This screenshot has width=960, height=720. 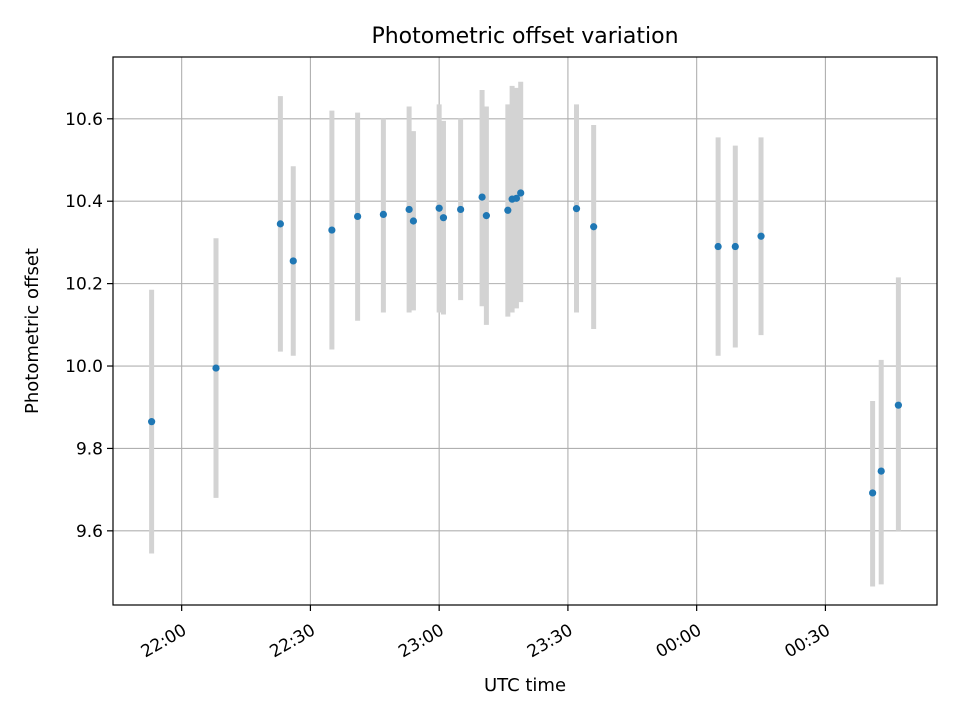 What do you see at coordinates (525, 685) in the screenshot?
I see `x-axis-label: UTC time` at bounding box center [525, 685].